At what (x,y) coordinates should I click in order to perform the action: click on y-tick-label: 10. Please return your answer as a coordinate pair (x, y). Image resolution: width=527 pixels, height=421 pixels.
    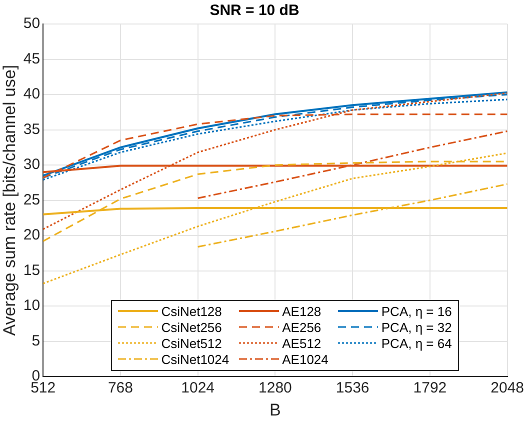
    Looking at the image, I should click on (31, 305).